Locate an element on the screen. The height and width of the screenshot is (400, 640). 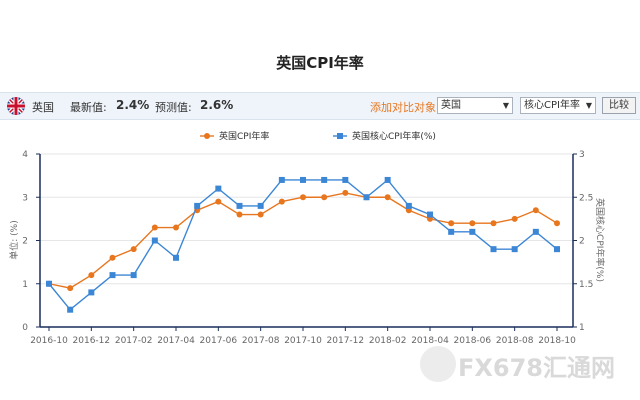
left-tick-label: 1 is located at coordinates (25, 285).